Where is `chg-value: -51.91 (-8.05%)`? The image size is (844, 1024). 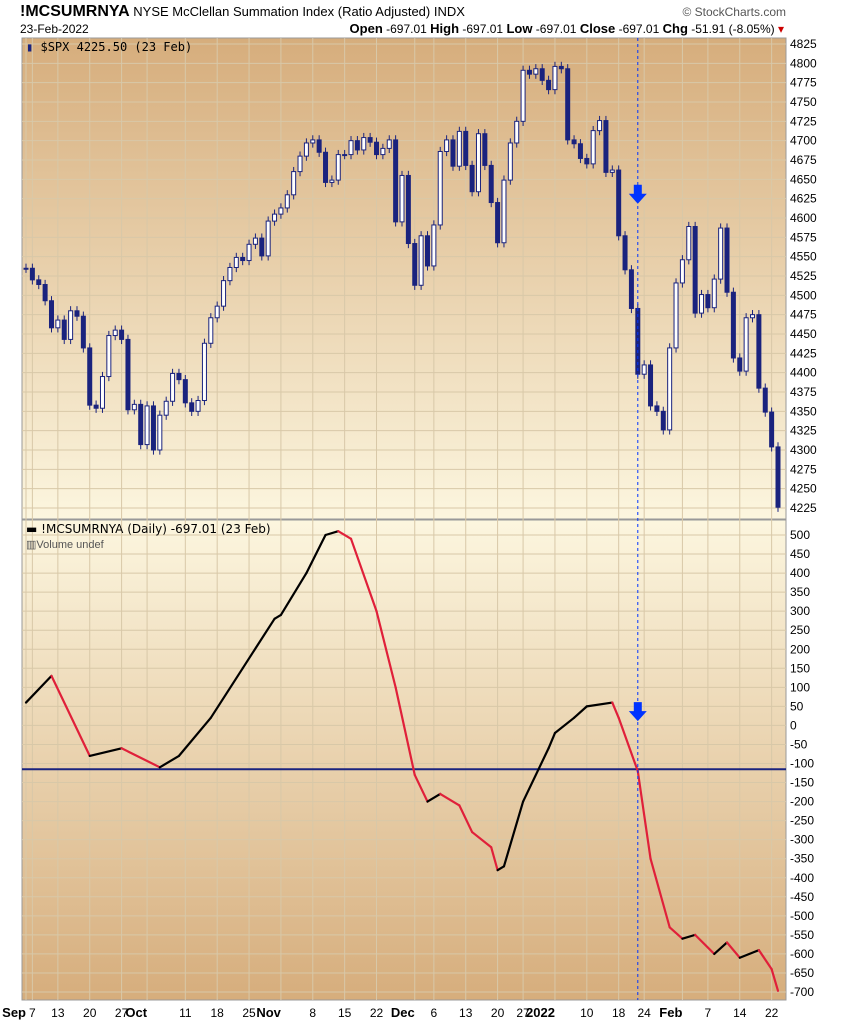 chg-value: -51.91 (-8.05%) is located at coordinates (733, 29).